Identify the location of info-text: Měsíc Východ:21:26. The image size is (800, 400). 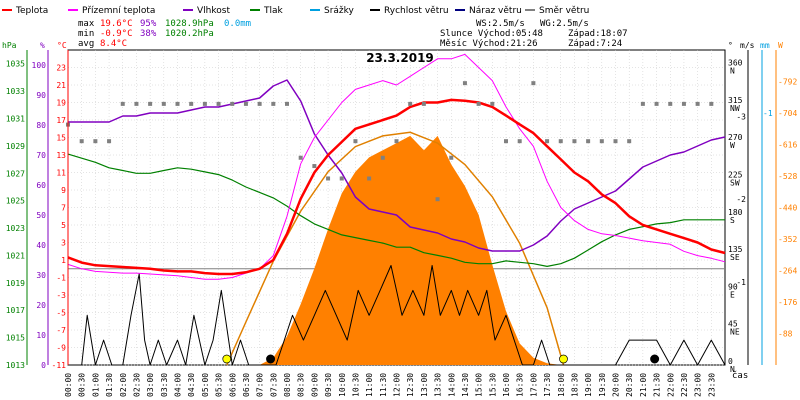
(489, 44).